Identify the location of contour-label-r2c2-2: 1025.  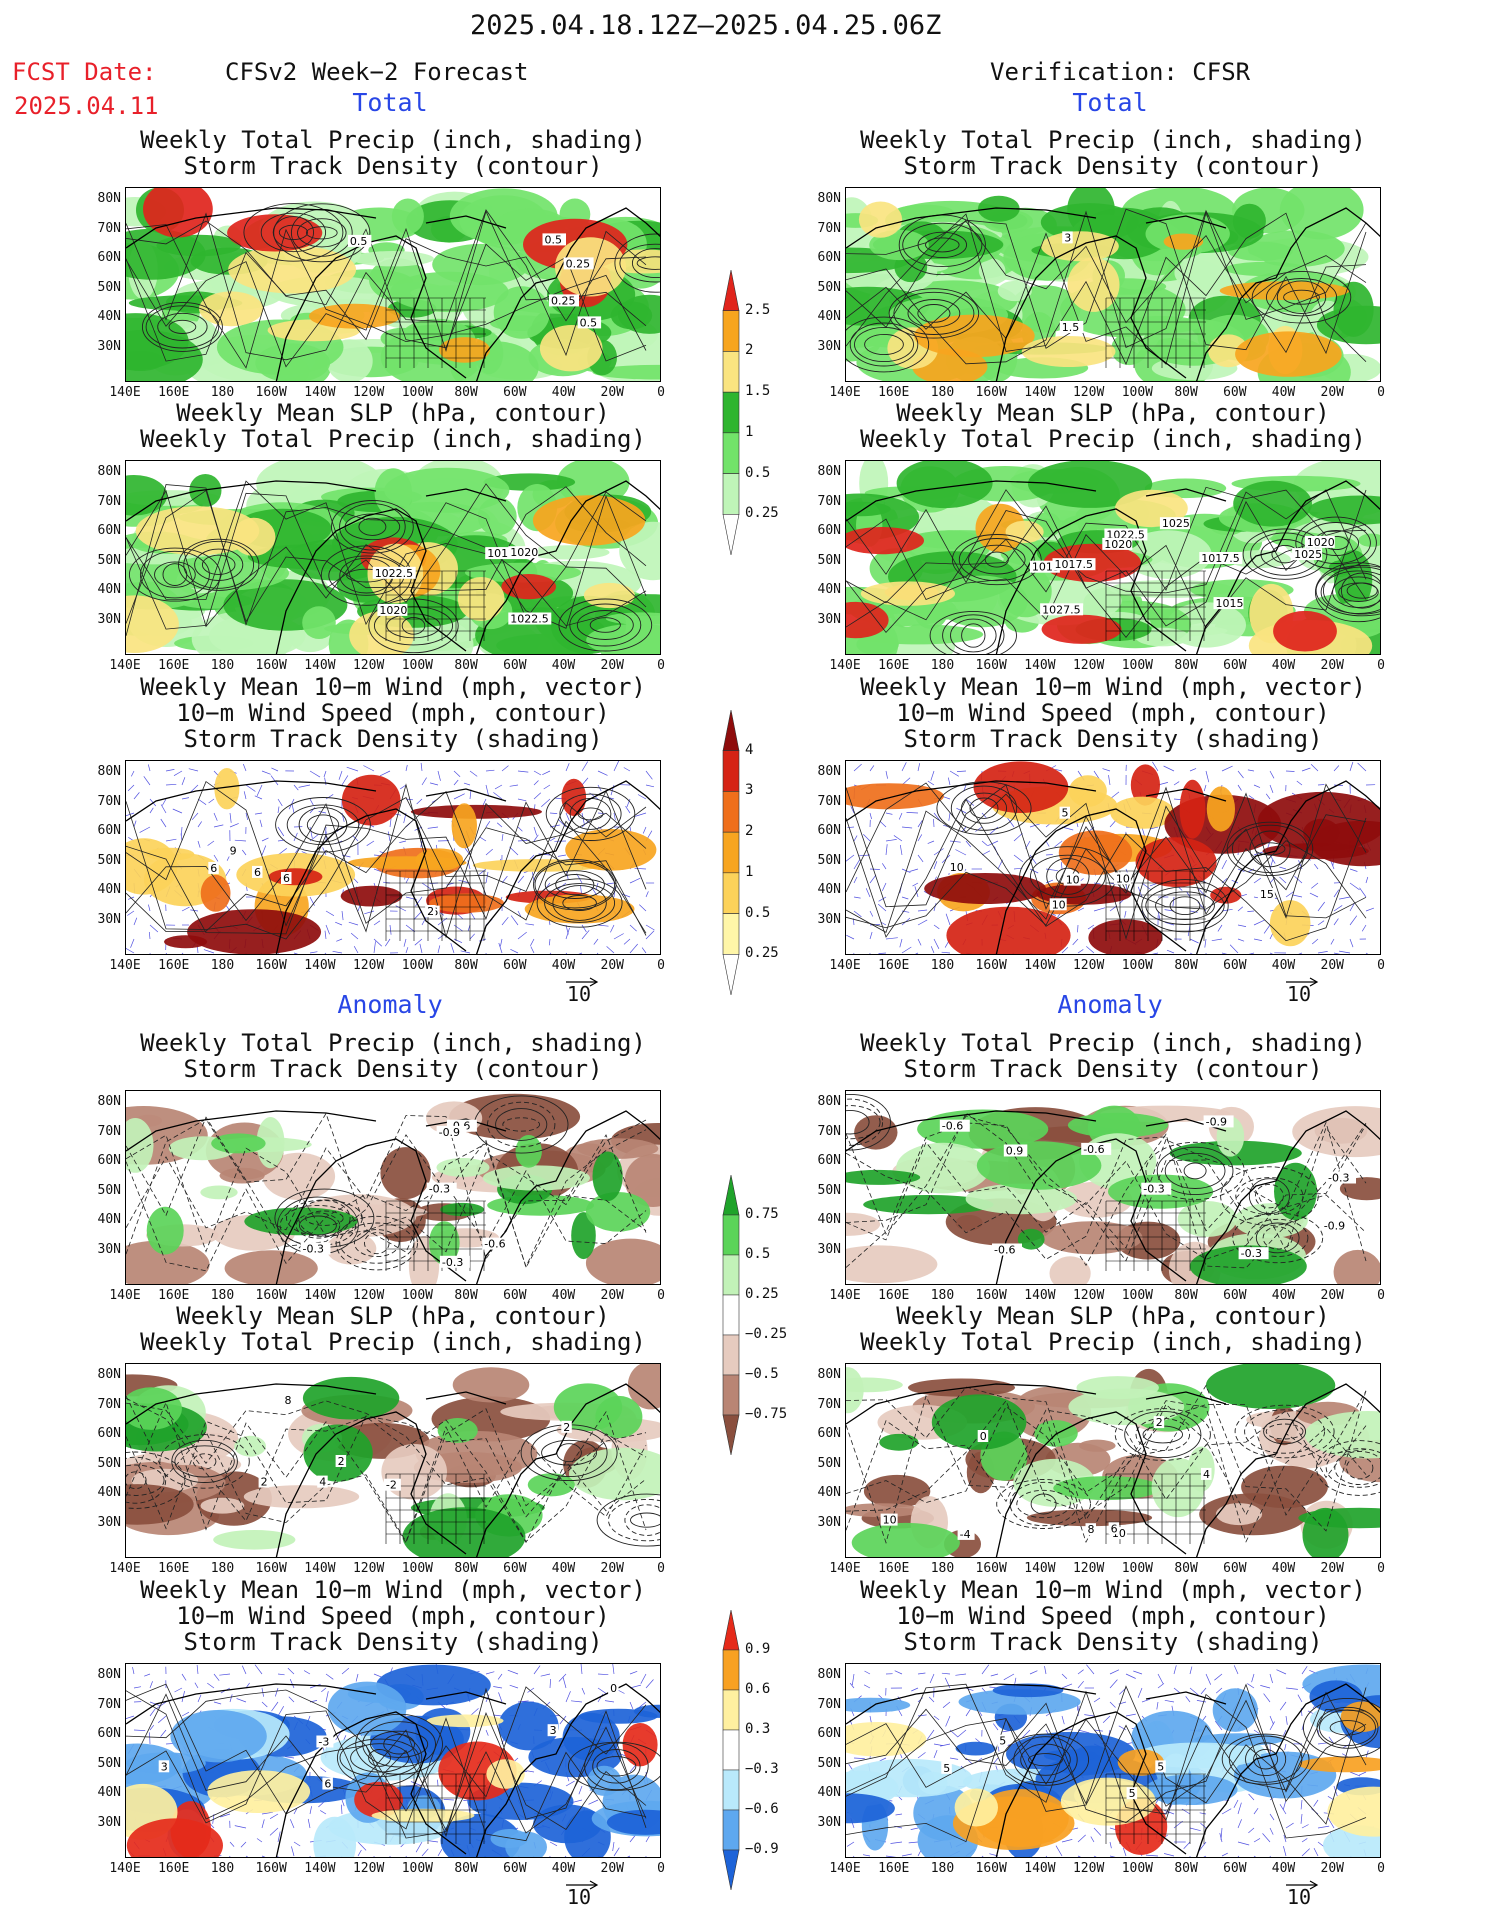
(1308, 554).